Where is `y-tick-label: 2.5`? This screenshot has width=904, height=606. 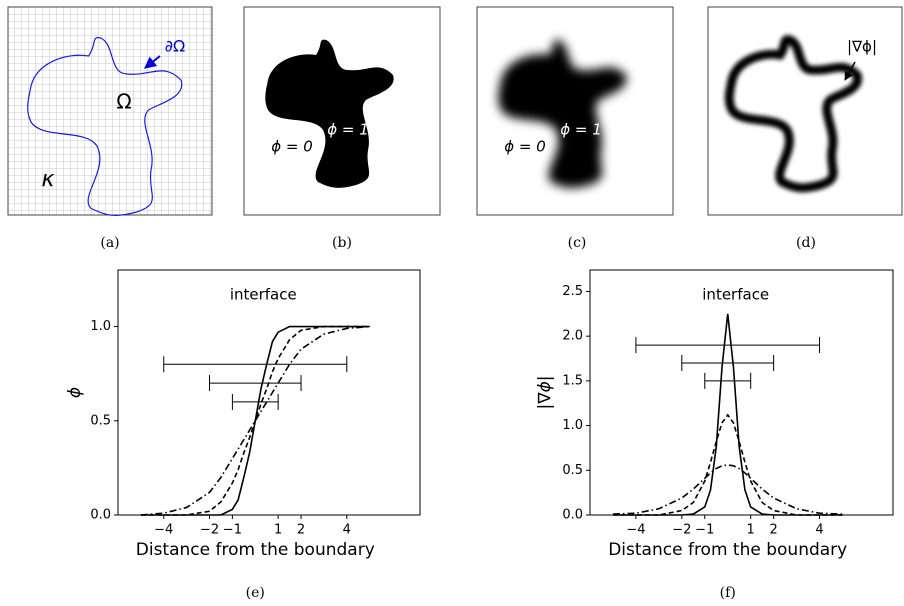 y-tick-label: 2.5 is located at coordinates (572, 291).